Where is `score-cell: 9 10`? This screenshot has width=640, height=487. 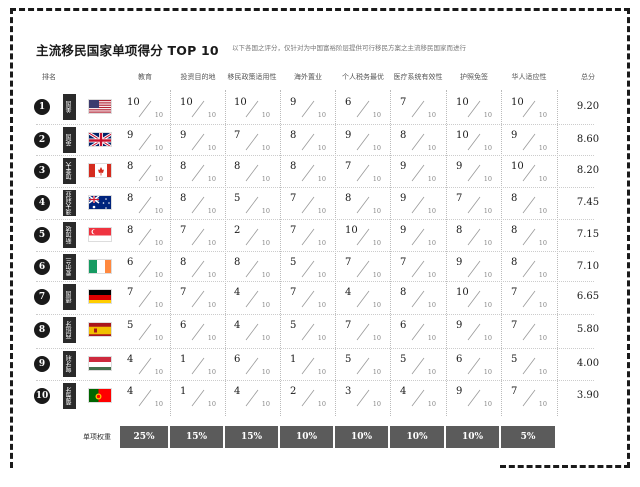
score-cell: 9 10 is located at coordinates (474, 172).